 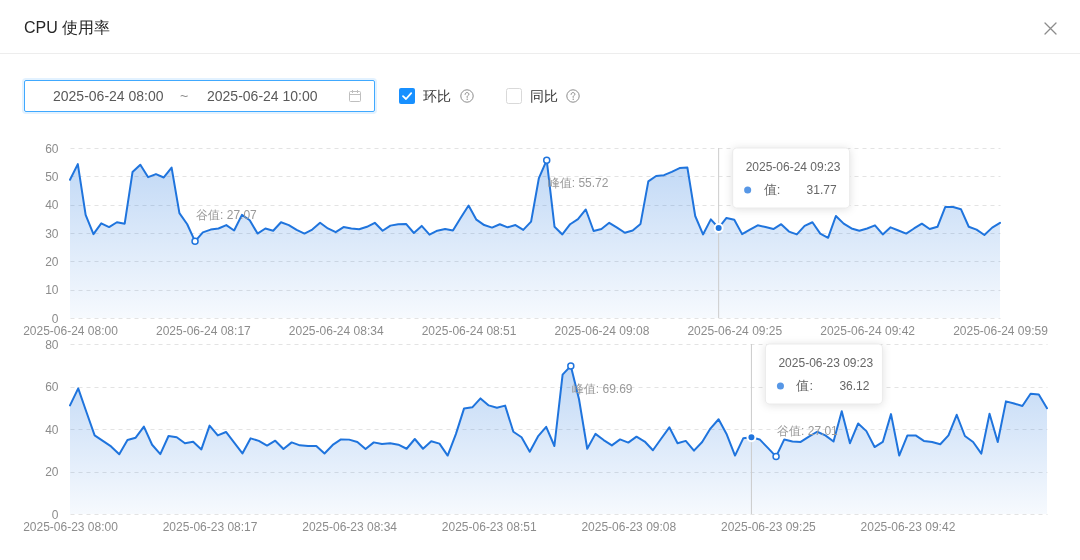 I want to click on x-tick-label: 2025-06-24 08:00, so click(x=71, y=330).